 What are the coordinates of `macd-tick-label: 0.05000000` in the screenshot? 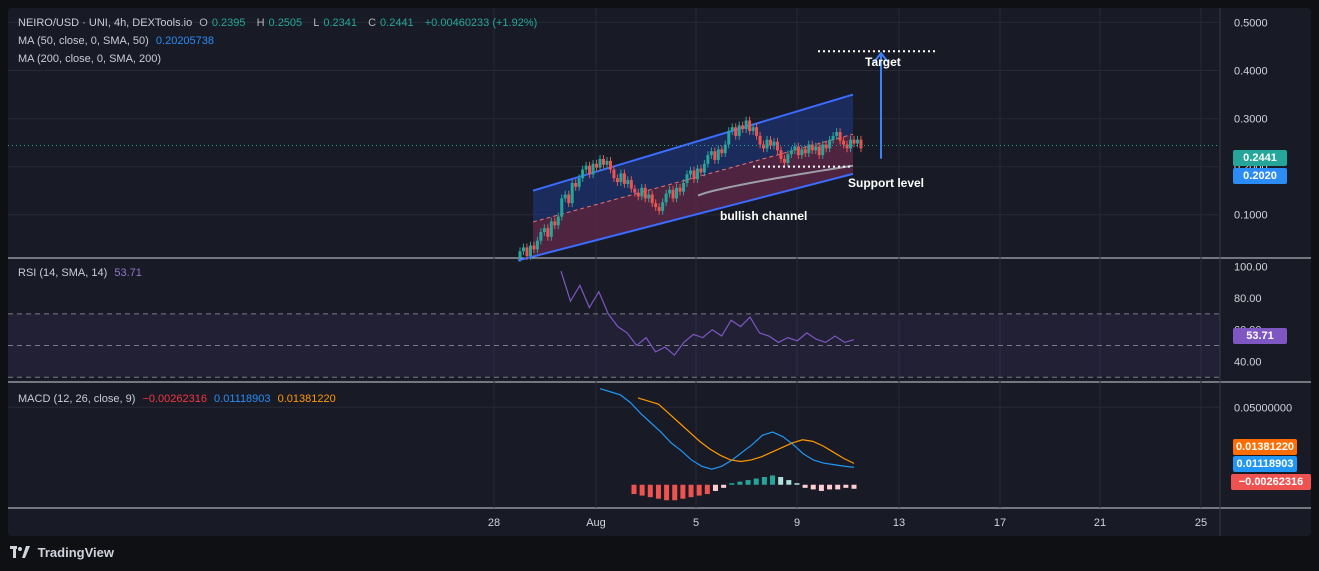 It's located at (1263, 408).